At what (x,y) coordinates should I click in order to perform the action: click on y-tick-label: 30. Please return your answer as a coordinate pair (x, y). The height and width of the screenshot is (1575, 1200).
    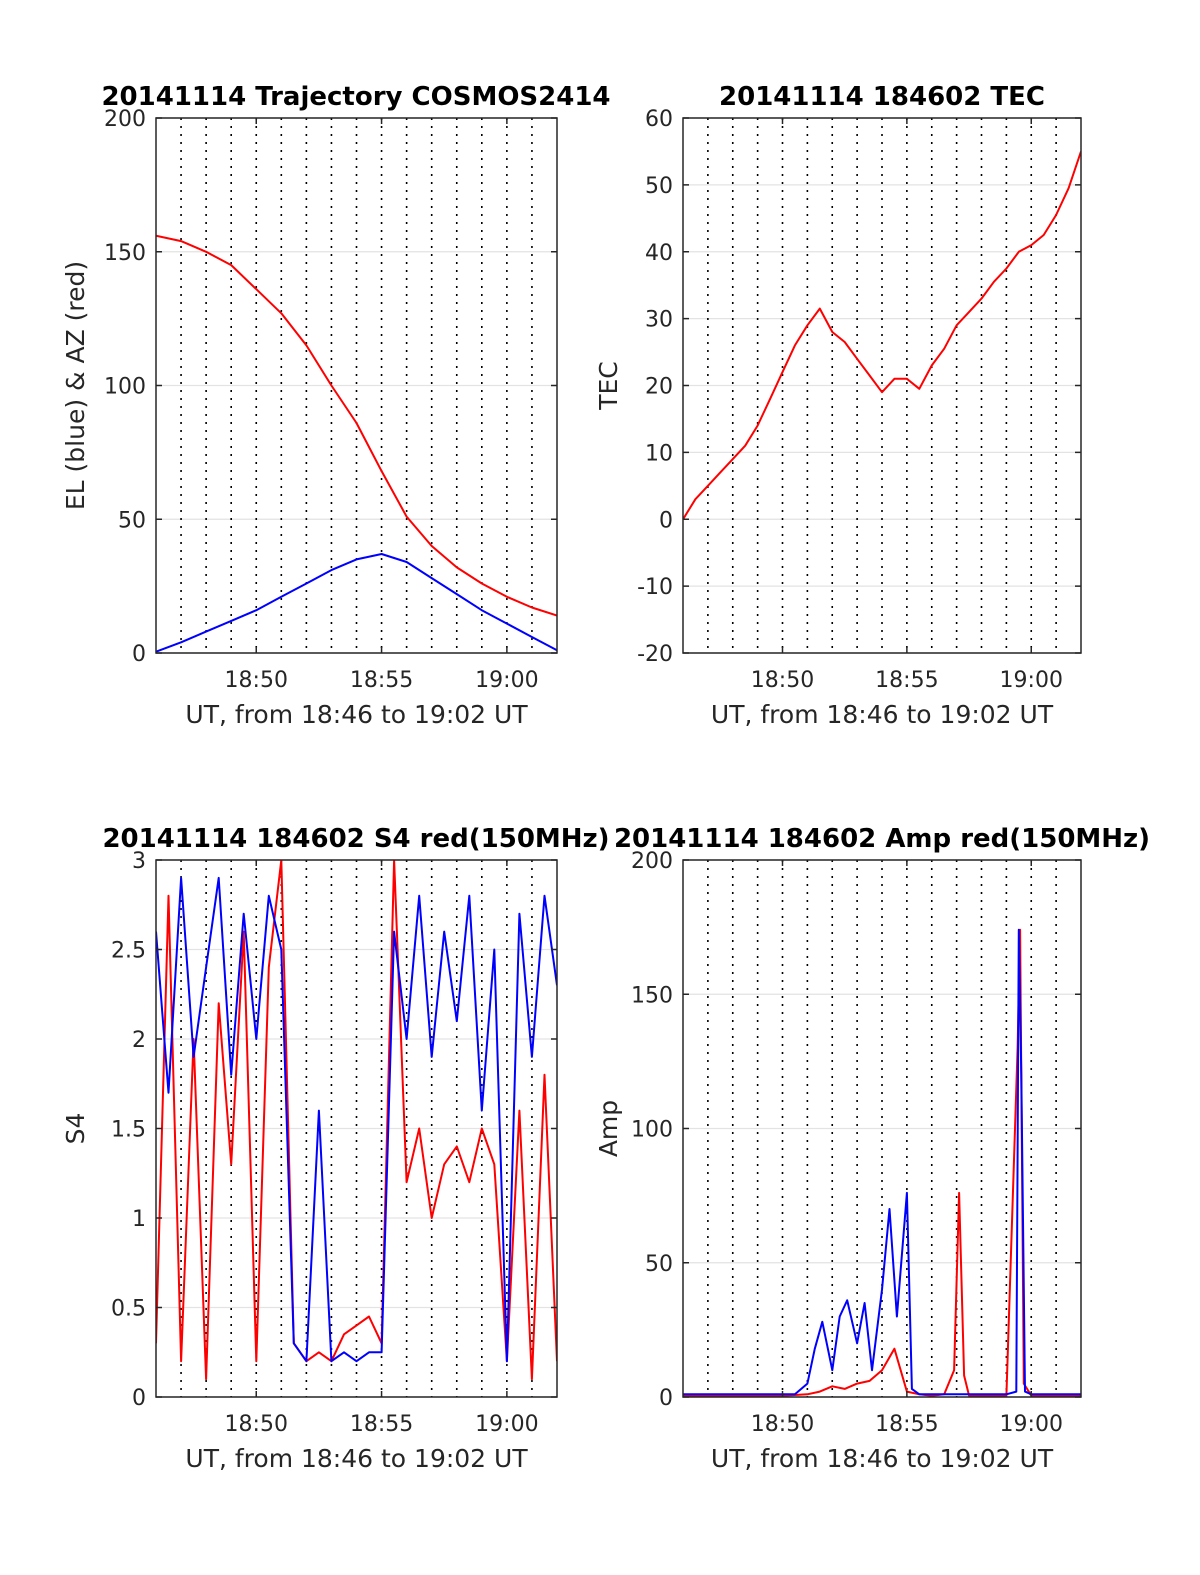
    Looking at the image, I should click on (659, 320).